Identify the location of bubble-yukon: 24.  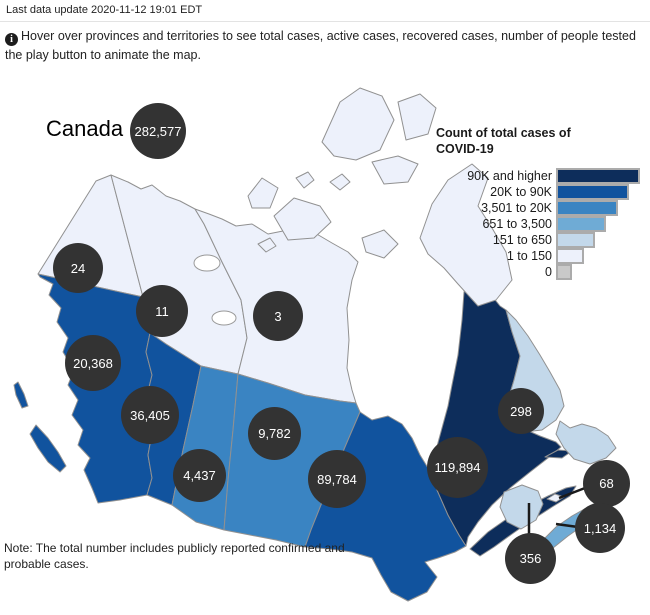
(78, 268).